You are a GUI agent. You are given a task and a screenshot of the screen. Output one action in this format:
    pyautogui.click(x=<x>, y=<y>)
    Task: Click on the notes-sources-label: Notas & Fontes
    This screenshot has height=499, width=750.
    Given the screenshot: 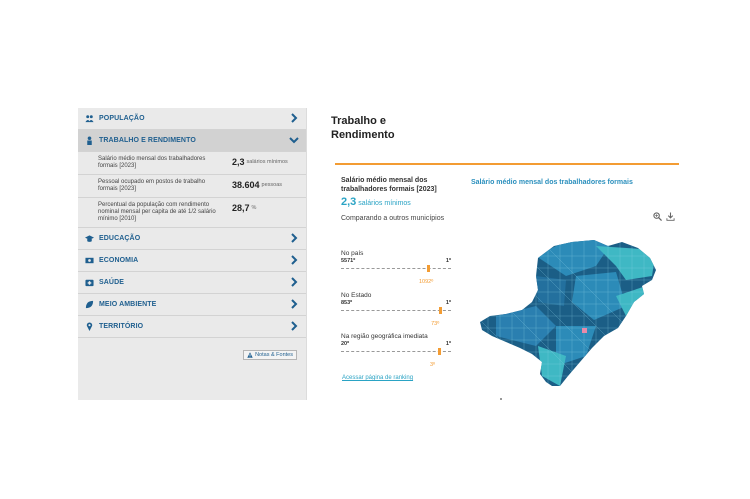 What is the action you would take?
    pyautogui.click(x=274, y=355)
    